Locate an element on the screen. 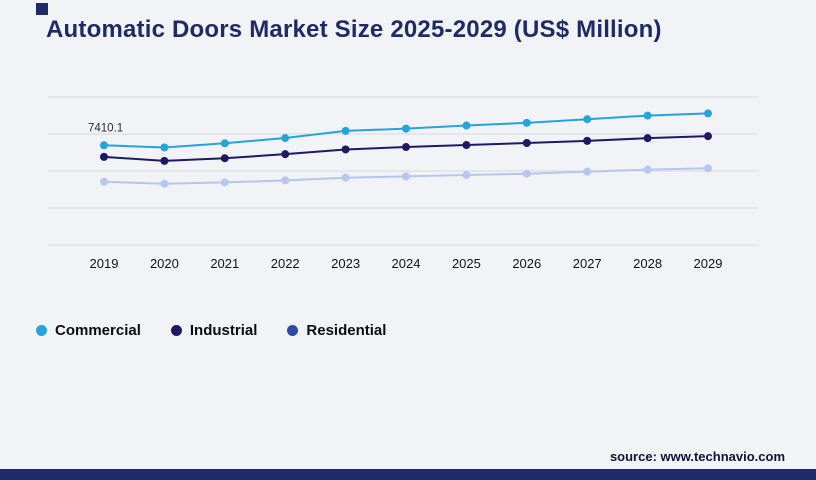 This screenshot has height=480, width=816. x-axis-label: 2024 is located at coordinates (406, 263).